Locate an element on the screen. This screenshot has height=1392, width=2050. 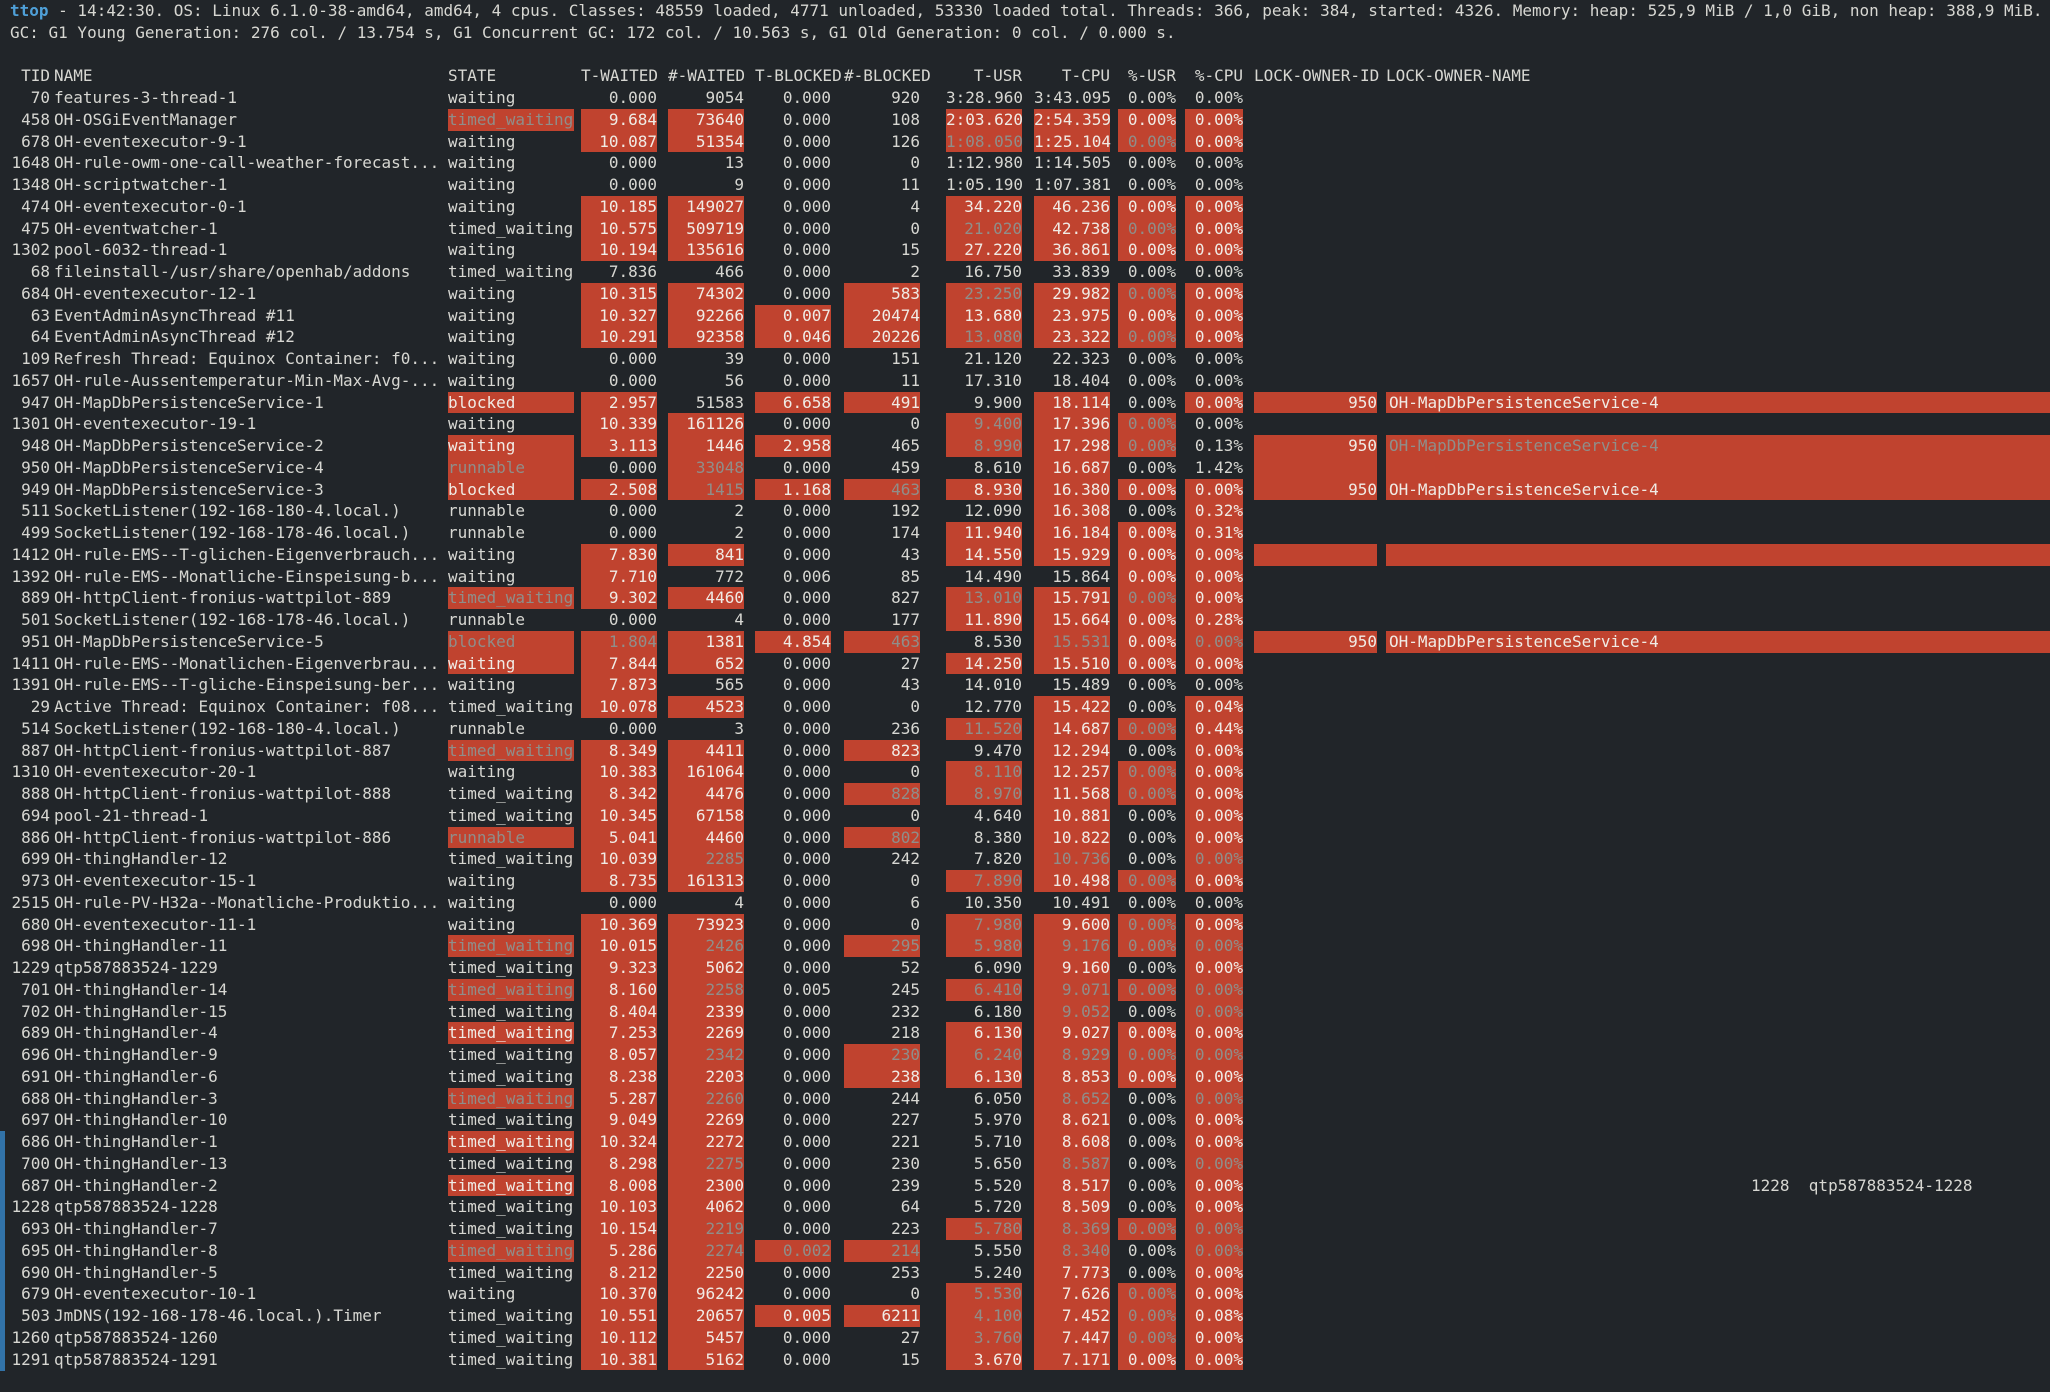
cell-t-waited: 8.349 is located at coordinates (619, 750).